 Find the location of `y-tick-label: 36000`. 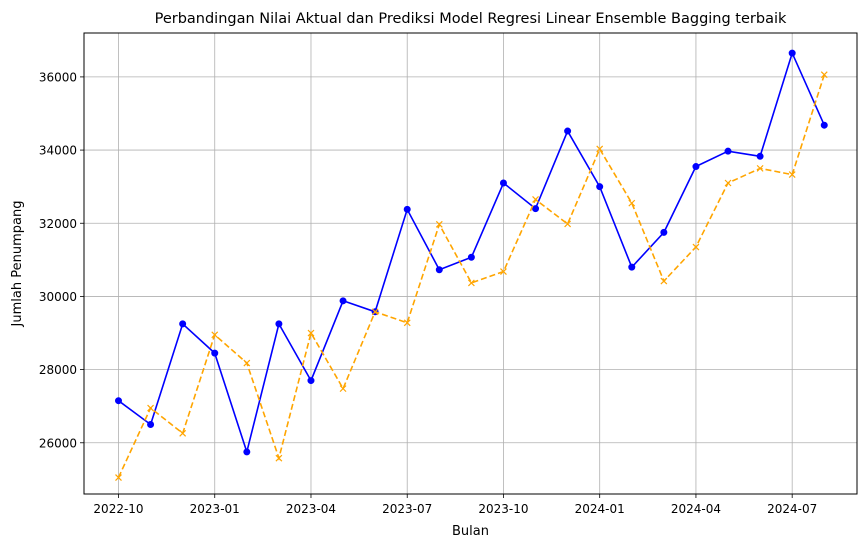

y-tick-label: 36000 is located at coordinates (58, 77).